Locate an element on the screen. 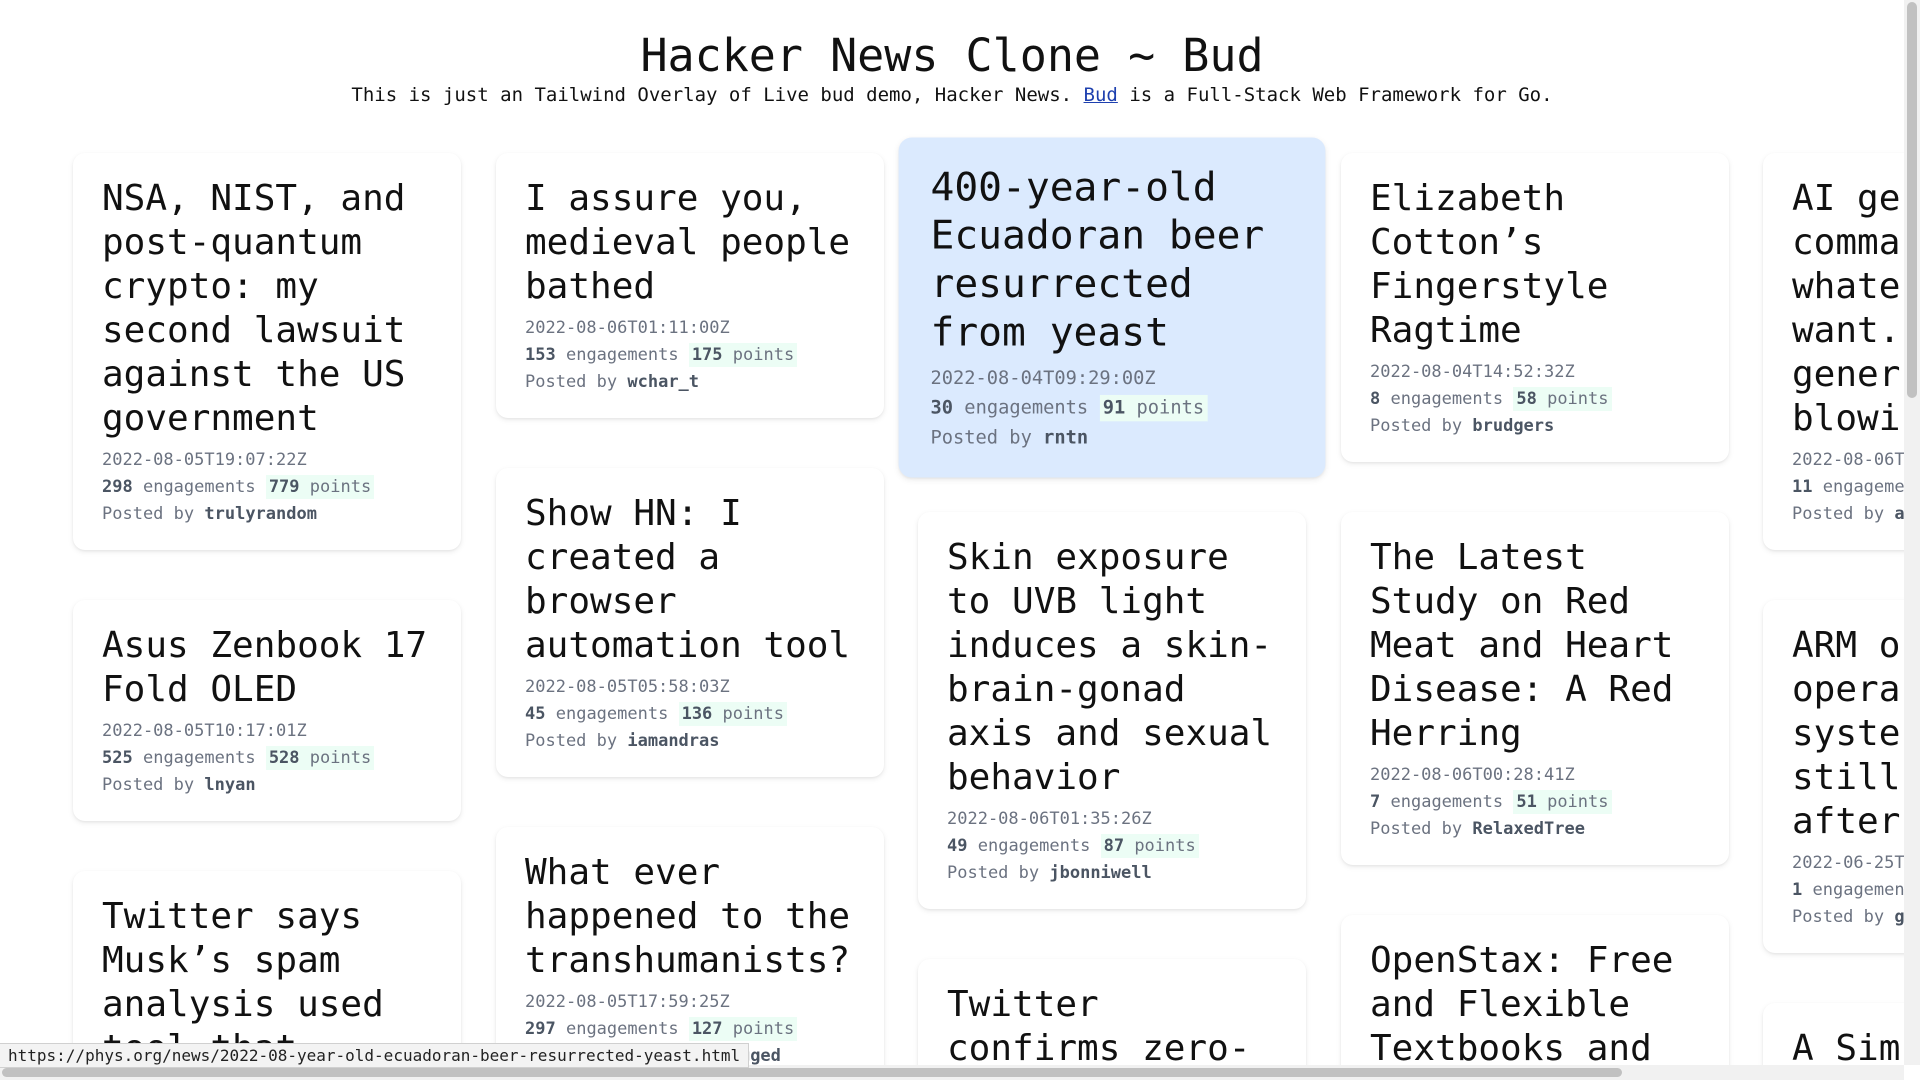  story-author: Posted by lnyan is located at coordinates (267, 785).